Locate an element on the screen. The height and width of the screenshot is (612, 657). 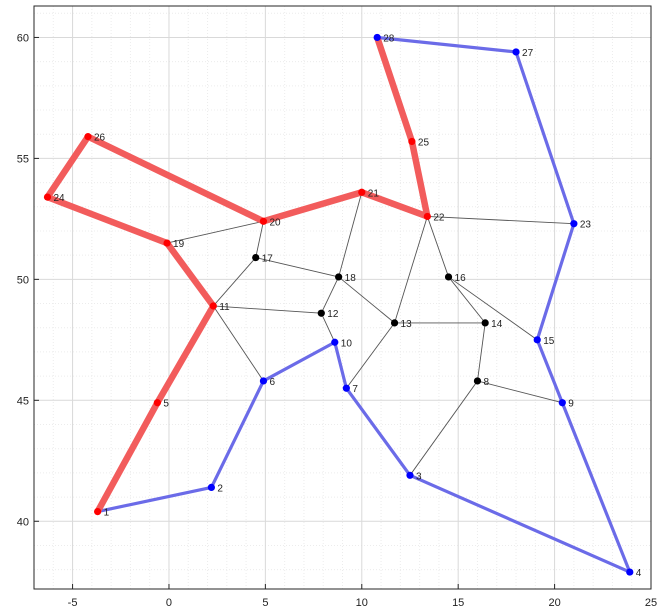
node-11-point is located at coordinates (213, 306).